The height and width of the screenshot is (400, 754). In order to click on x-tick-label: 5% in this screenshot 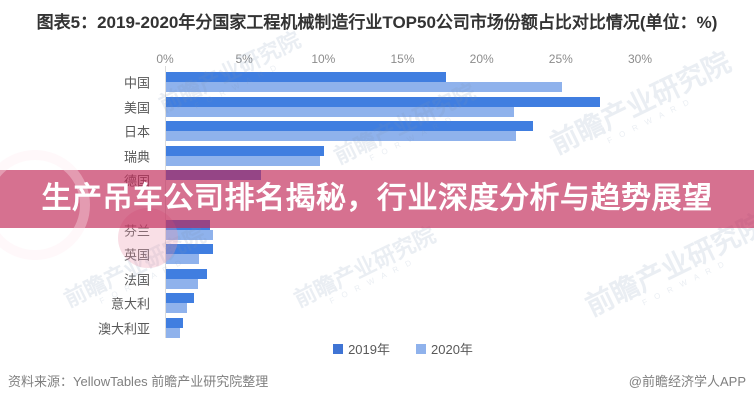, I will do `click(244, 59)`.